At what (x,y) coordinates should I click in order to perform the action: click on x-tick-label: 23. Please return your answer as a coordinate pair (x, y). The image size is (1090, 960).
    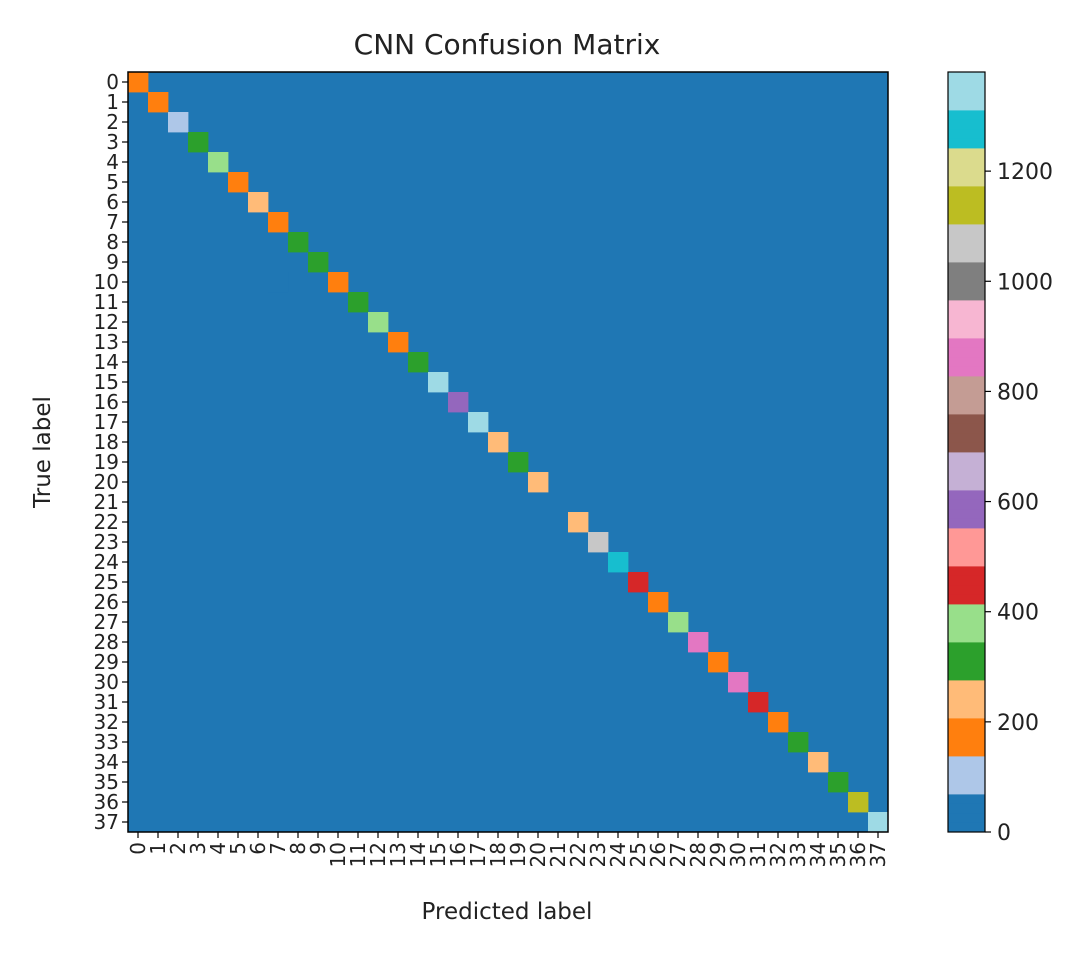
    Looking at the image, I should click on (598, 854).